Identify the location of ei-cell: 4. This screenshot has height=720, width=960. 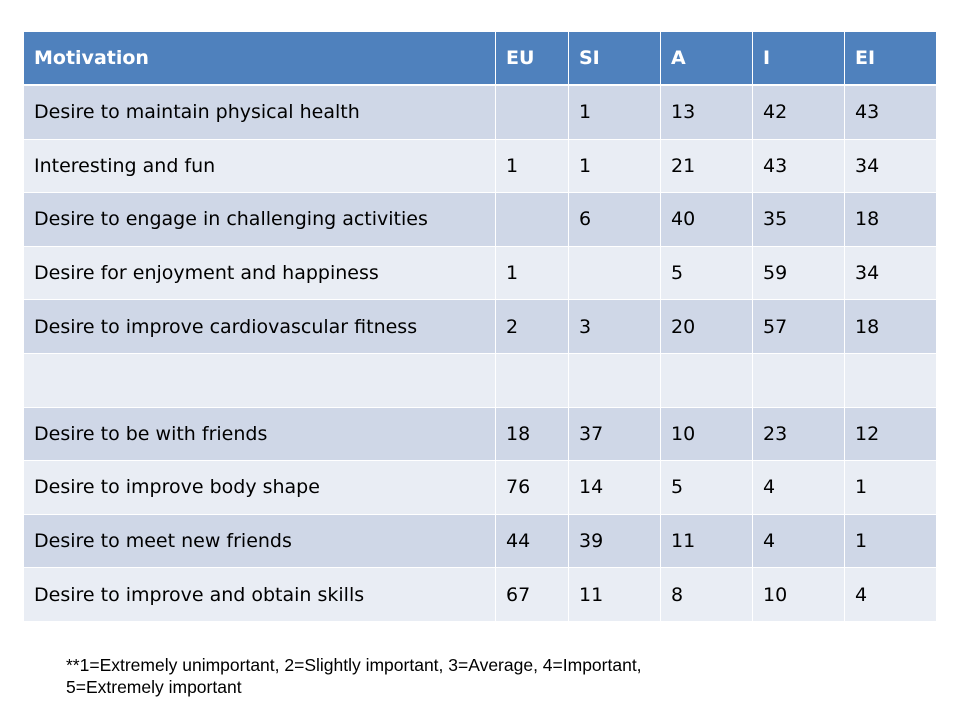
(890, 595).